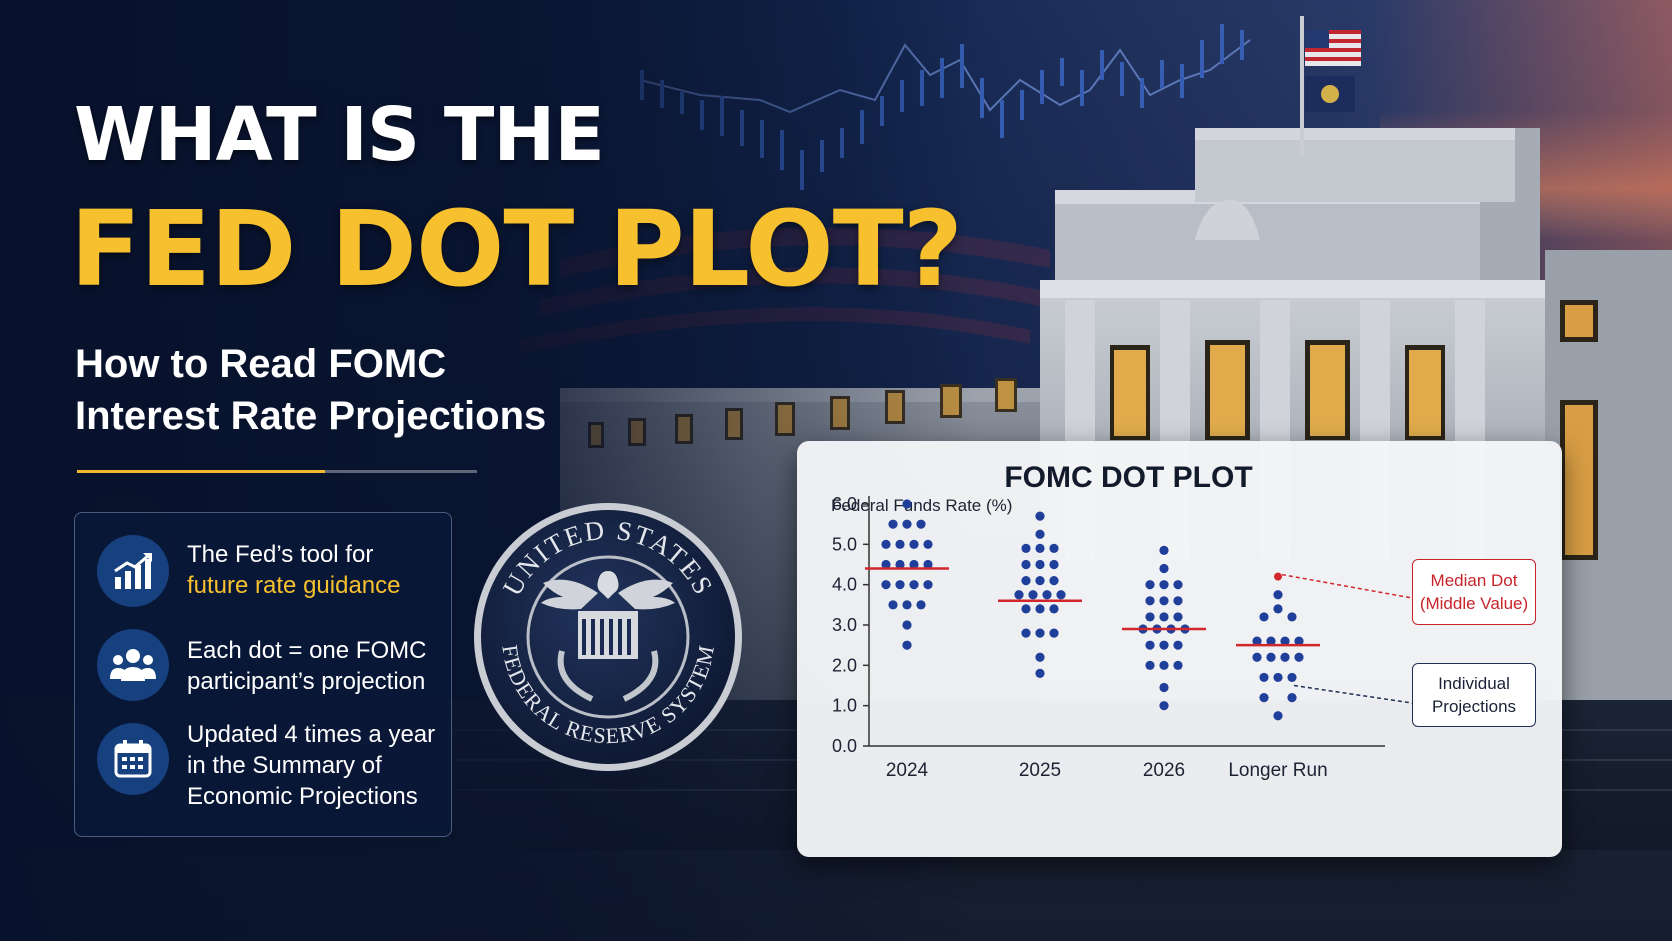 The height and width of the screenshot is (941, 1672). Describe the element at coordinates (280, 554) in the screenshot. I see `info-text-tool-line: The Fed’s tool for` at that location.